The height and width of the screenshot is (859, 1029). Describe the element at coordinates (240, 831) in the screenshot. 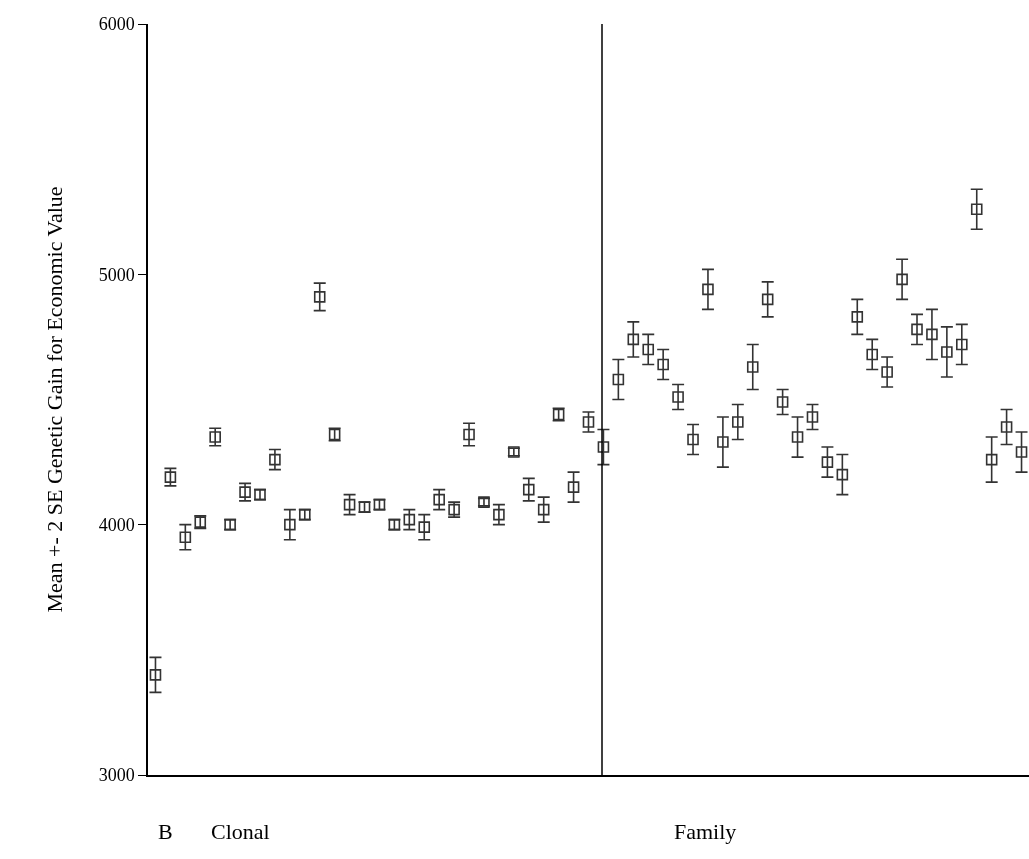

I see `text: Clonal` at that location.